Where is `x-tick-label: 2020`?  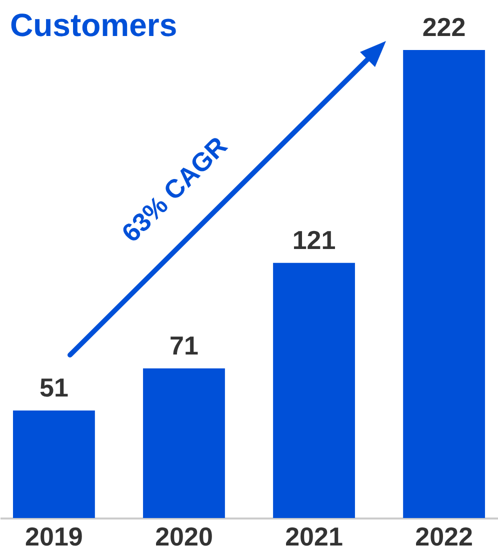 x-tick-label: 2020 is located at coordinates (184, 536).